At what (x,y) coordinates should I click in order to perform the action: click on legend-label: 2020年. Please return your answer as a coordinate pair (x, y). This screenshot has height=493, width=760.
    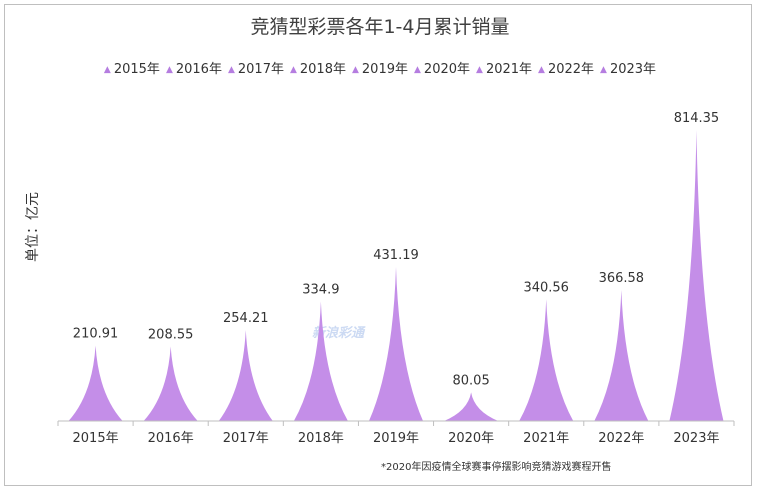
    Looking at the image, I should click on (447, 69).